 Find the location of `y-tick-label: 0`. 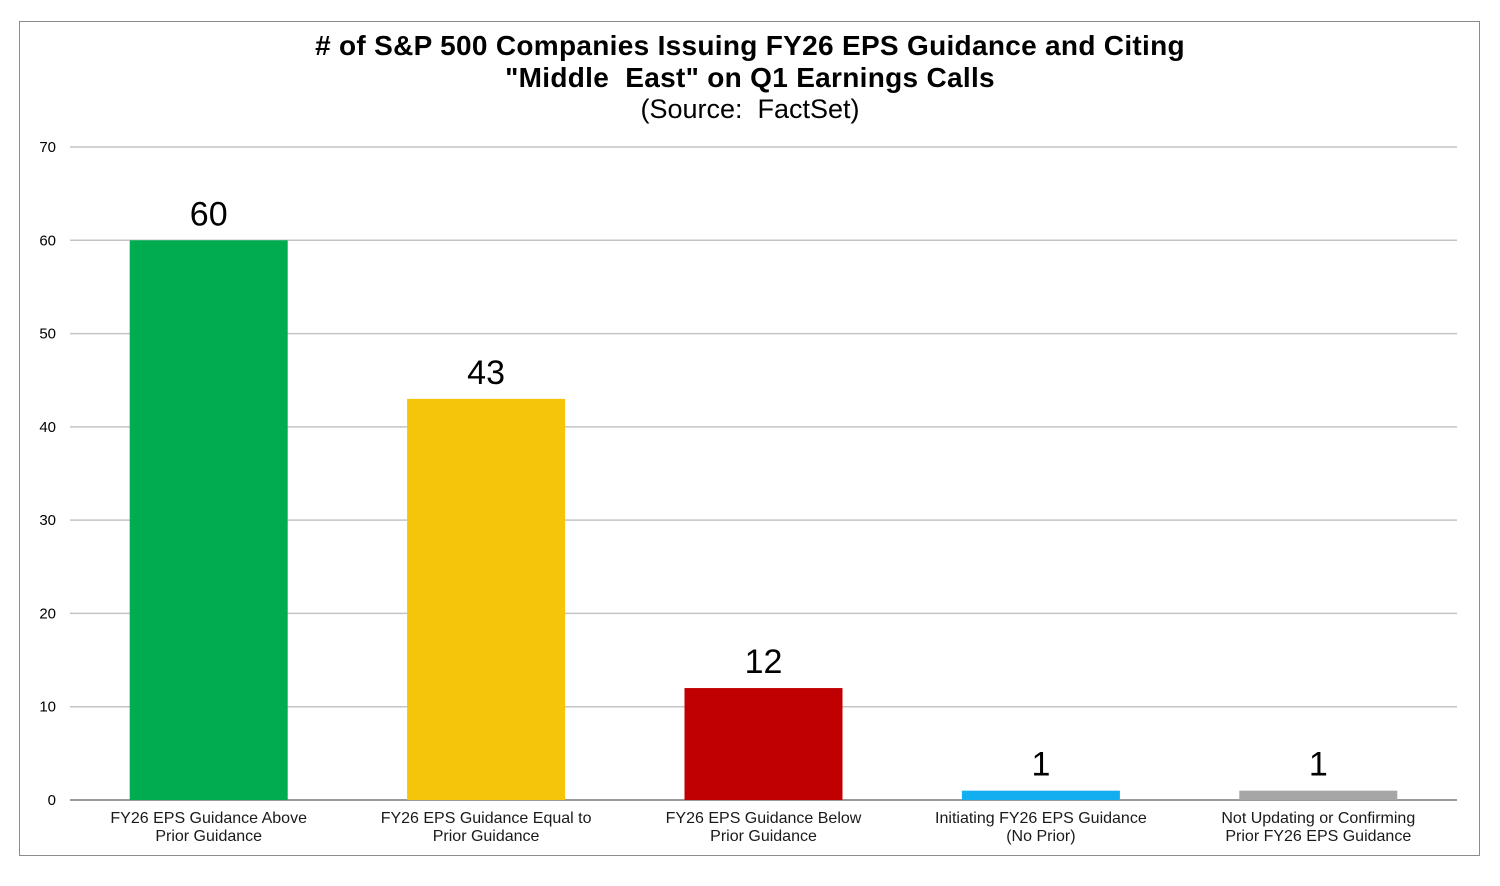

y-tick-label: 0 is located at coordinates (52, 800).